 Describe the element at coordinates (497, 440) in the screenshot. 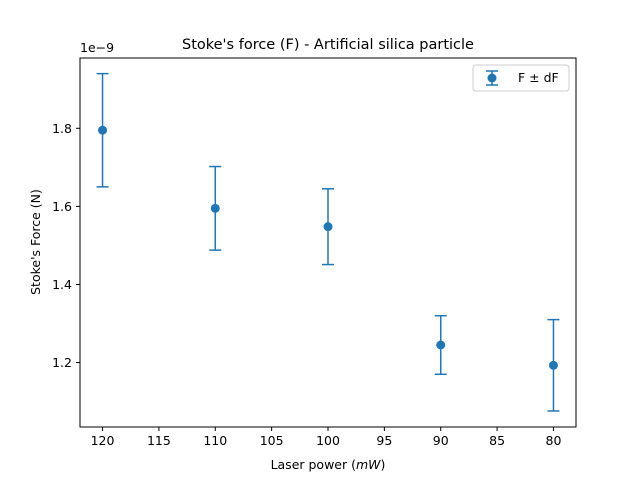

I see `x-tick-label: 85` at that location.